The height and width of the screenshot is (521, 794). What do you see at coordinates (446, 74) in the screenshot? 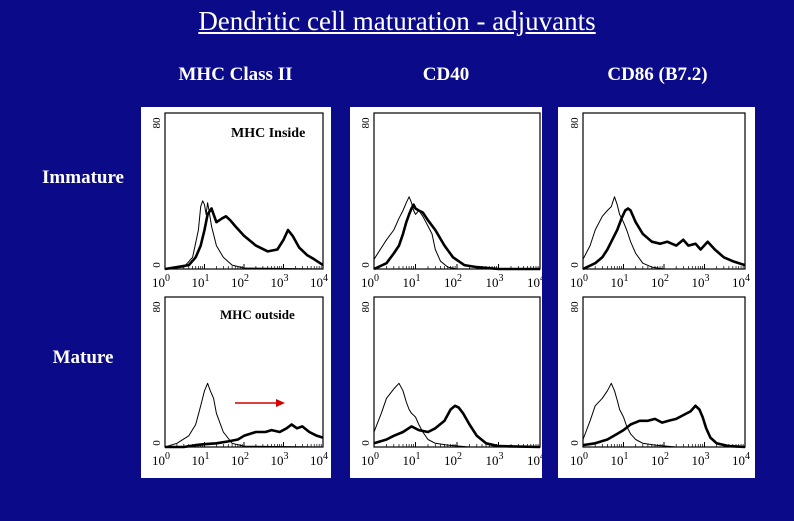
I see `column-header-cd40: CD40` at bounding box center [446, 74].